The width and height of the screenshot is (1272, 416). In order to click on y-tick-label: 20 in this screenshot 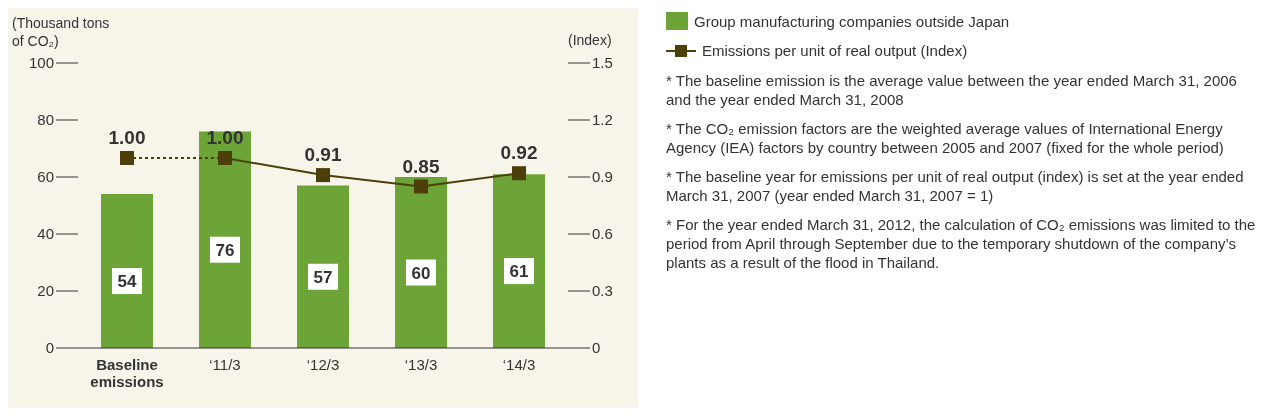, I will do `click(45, 291)`.